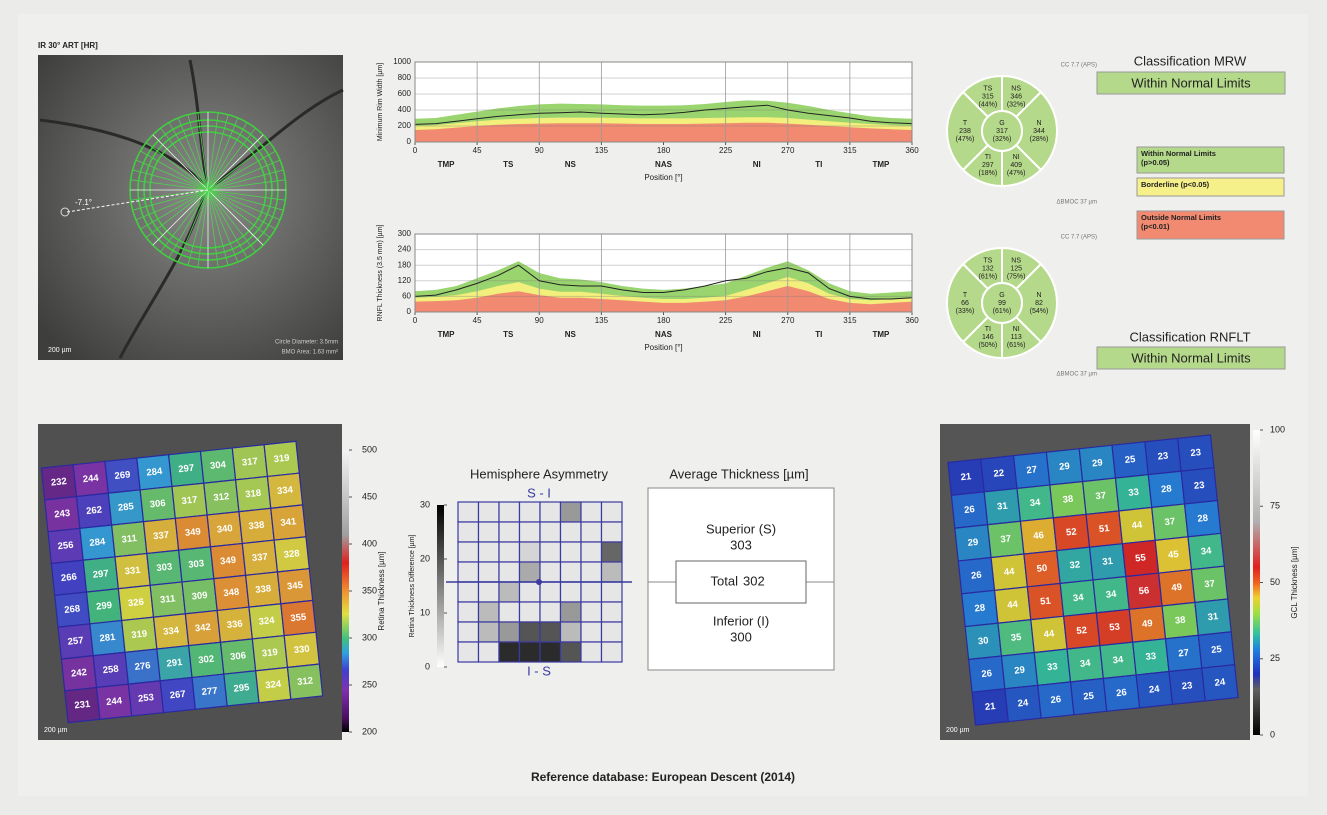 This screenshot has height=815, width=1327. What do you see at coordinates (1039, 139) in the screenshot?
I see `sector-percentile: (28%)` at bounding box center [1039, 139].